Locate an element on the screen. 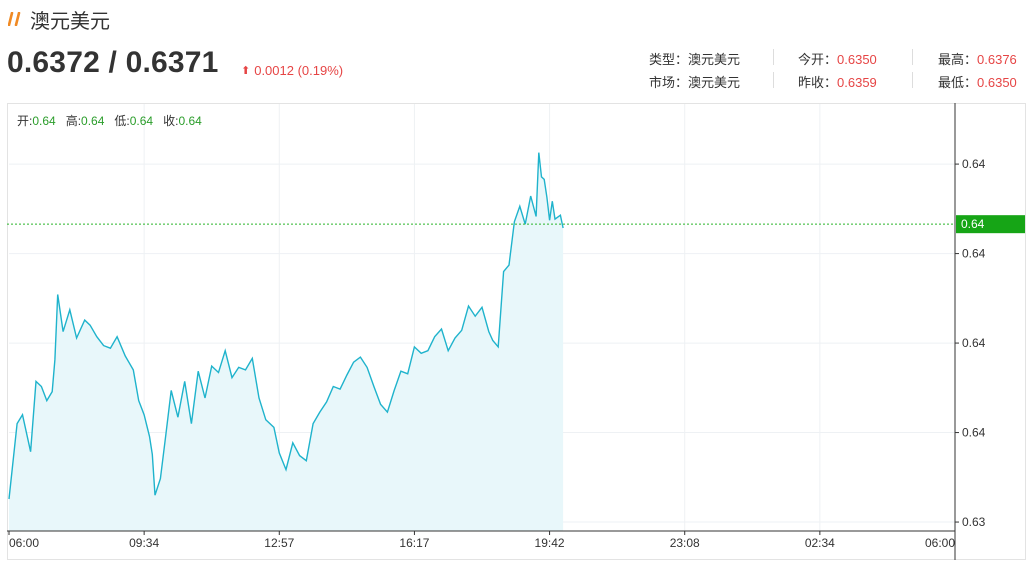  high-value: 0.6376 is located at coordinates (997, 59).